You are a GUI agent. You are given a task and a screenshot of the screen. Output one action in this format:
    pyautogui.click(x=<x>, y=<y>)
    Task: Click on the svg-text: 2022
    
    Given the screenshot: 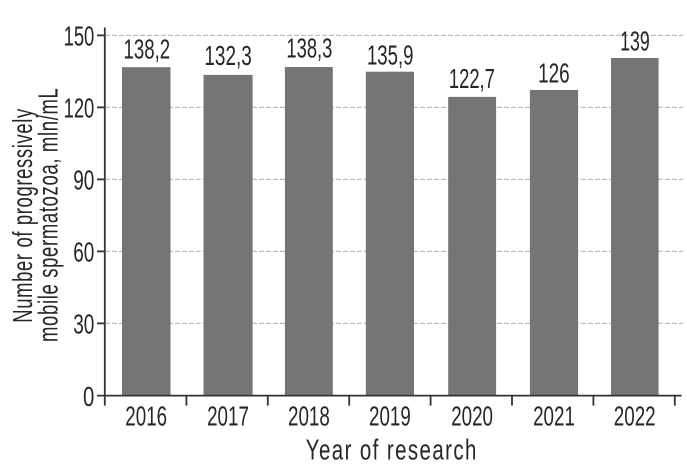 What is the action you would take?
    pyautogui.click(x=635, y=416)
    